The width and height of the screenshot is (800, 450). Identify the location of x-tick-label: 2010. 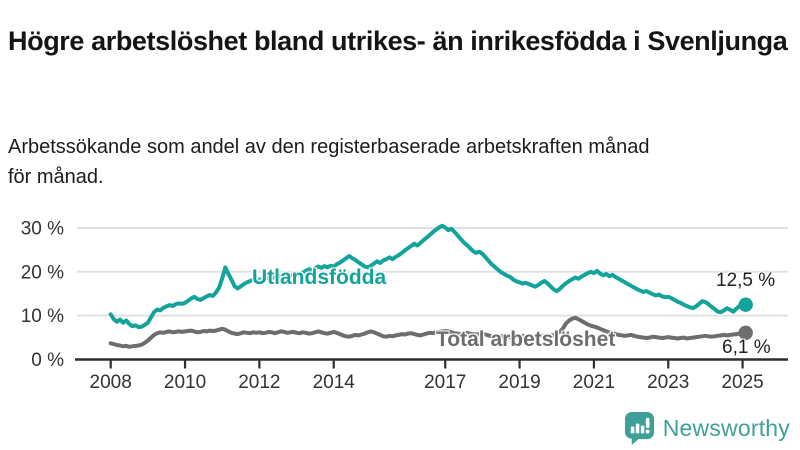
(185, 382).